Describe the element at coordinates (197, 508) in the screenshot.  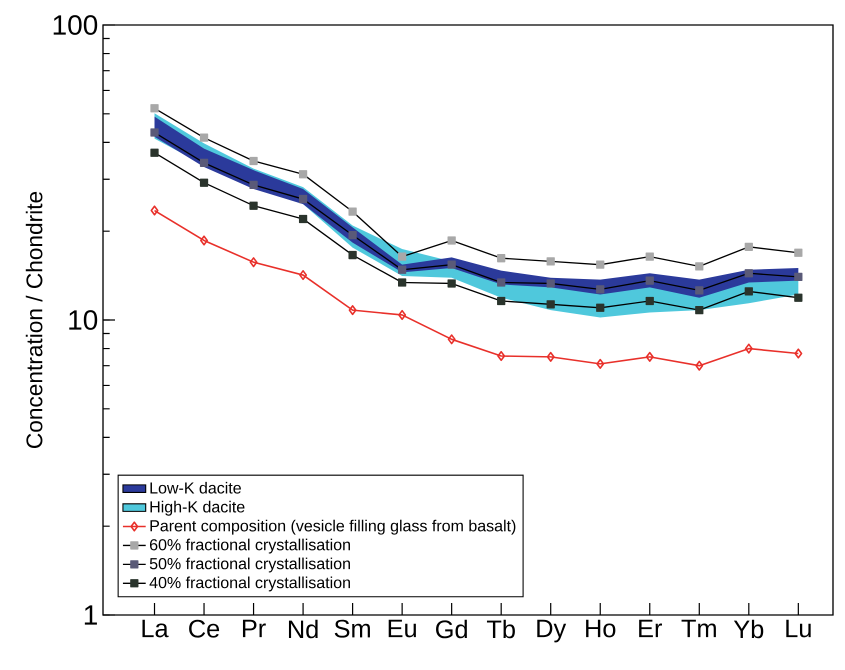
I see `legend-label: High-K dacite` at that location.